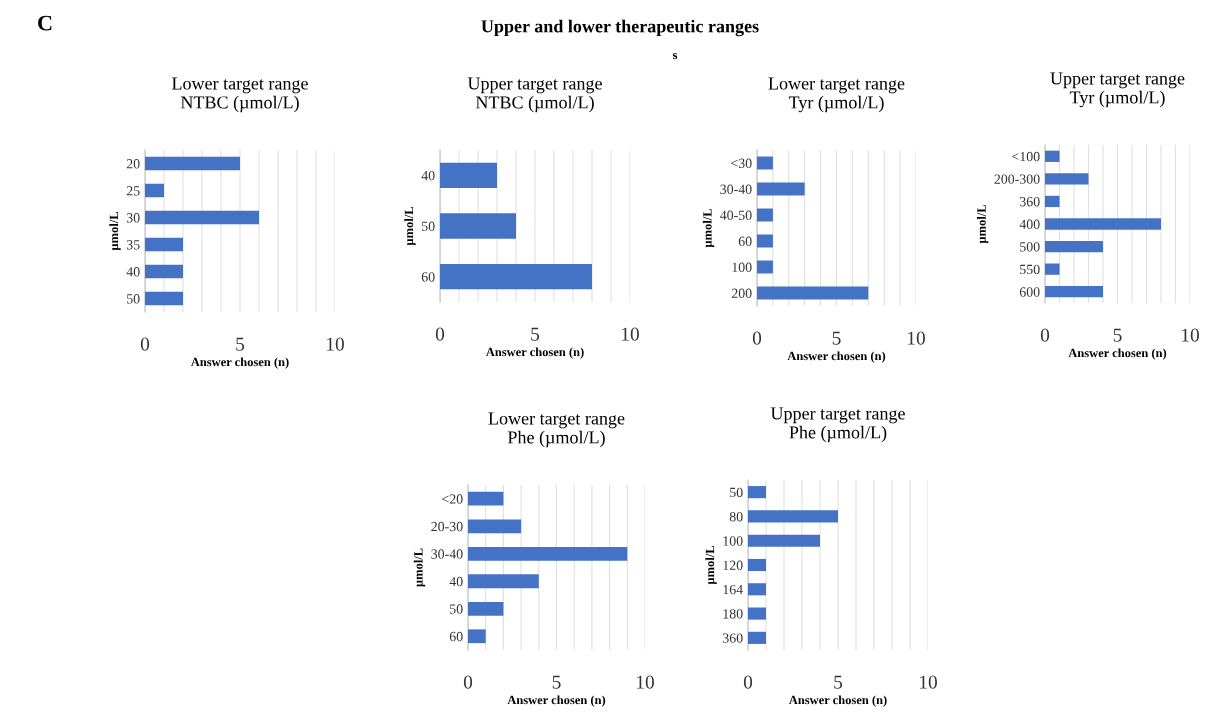 This screenshot has width=1216, height=715. I want to click on y-tick-label: 25, so click(133, 191).